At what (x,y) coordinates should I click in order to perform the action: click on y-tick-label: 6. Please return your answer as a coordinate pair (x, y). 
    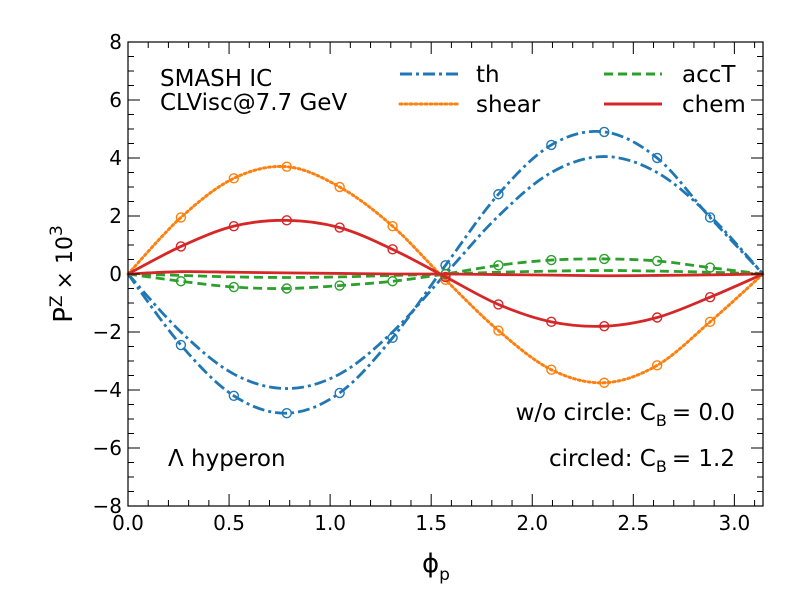
    Looking at the image, I should click on (115, 100).